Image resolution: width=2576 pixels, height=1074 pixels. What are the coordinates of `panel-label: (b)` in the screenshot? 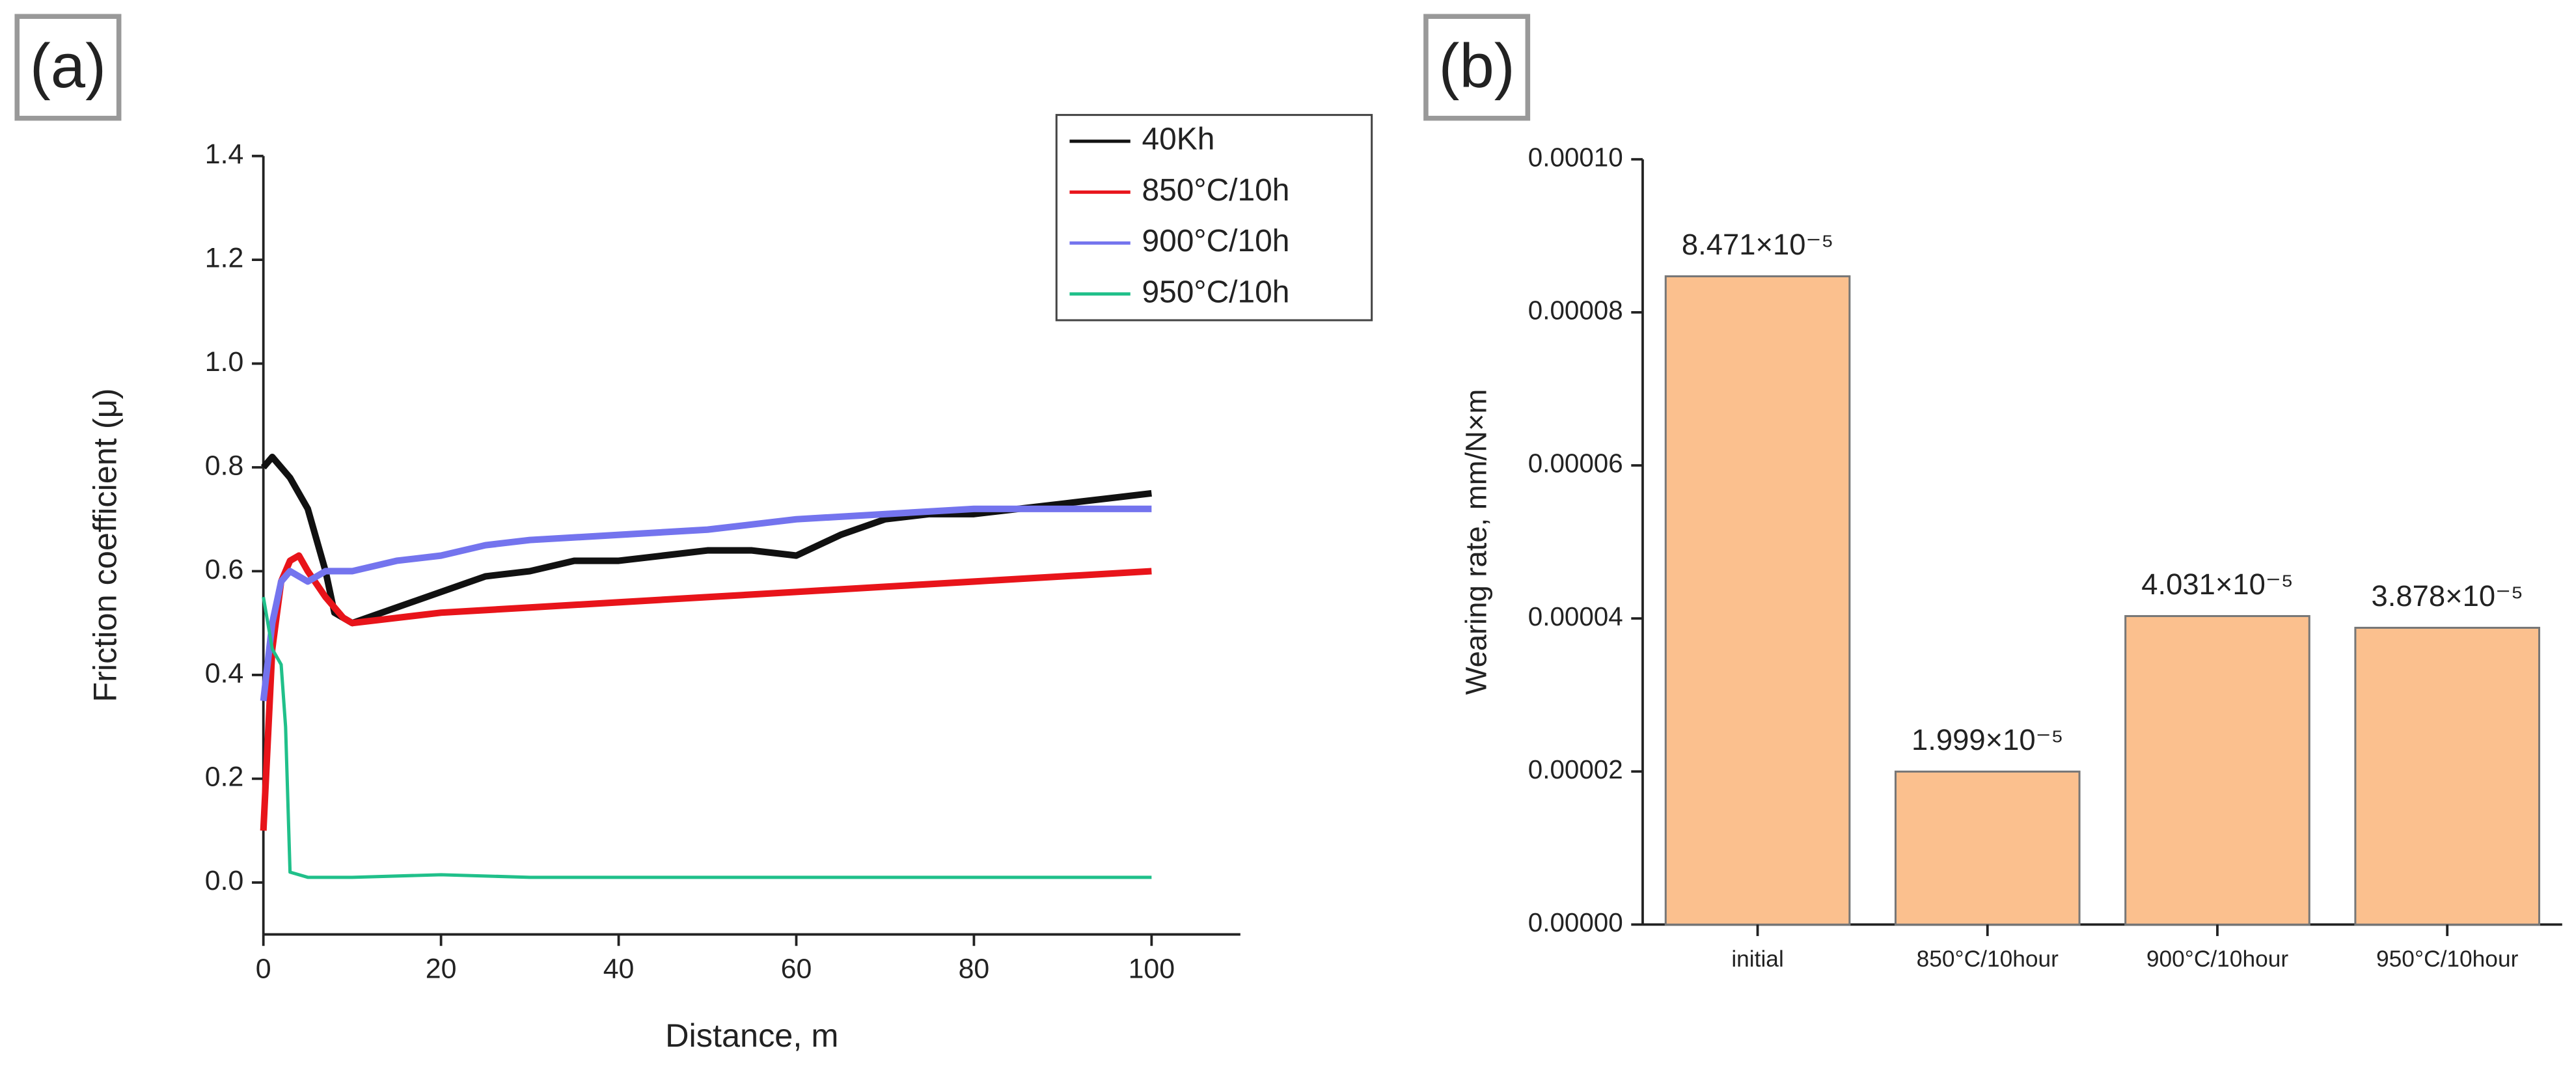 It's located at (1477, 66).